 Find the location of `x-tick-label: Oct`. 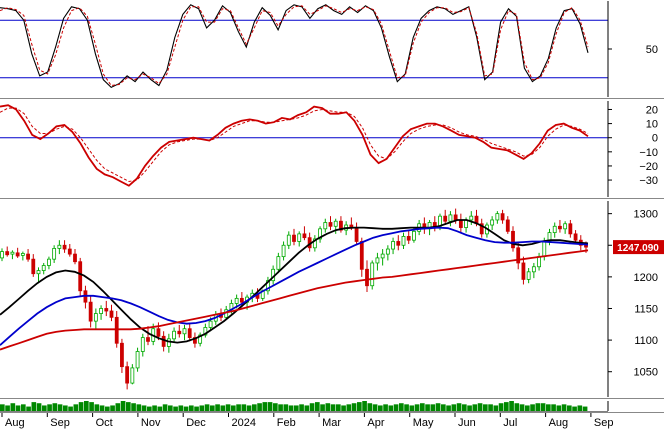

x-tick-label: Oct is located at coordinates (104, 423).